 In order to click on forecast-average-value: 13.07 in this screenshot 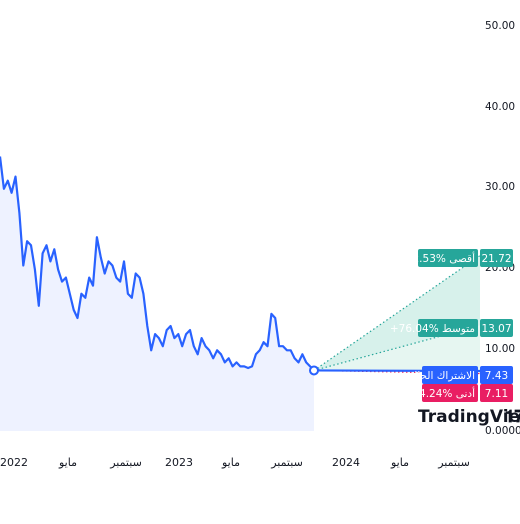, I will do `click(496, 329)`.